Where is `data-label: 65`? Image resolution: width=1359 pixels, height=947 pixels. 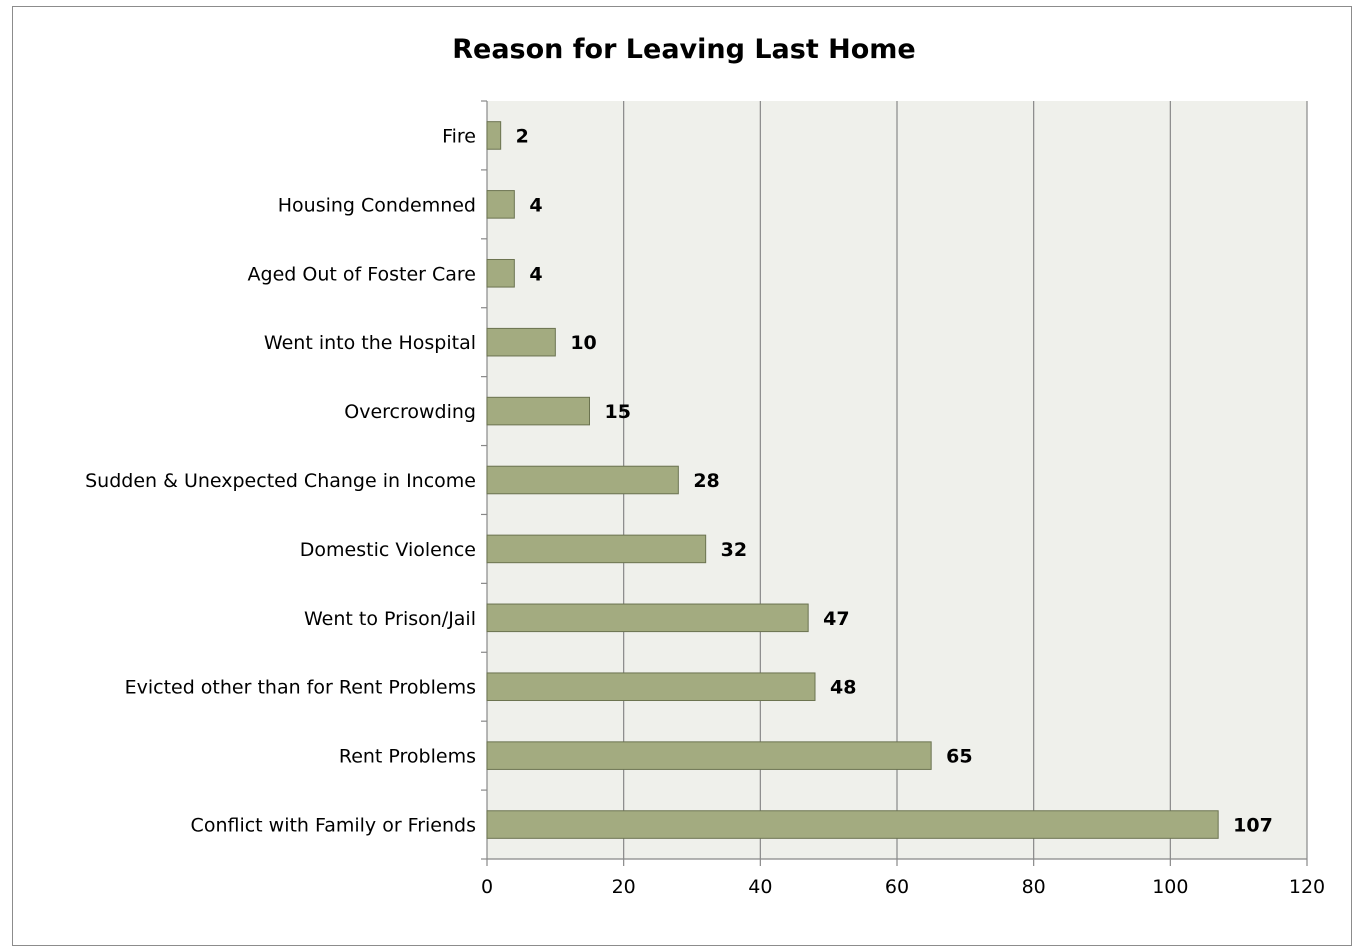 data-label: 65 is located at coordinates (959, 757).